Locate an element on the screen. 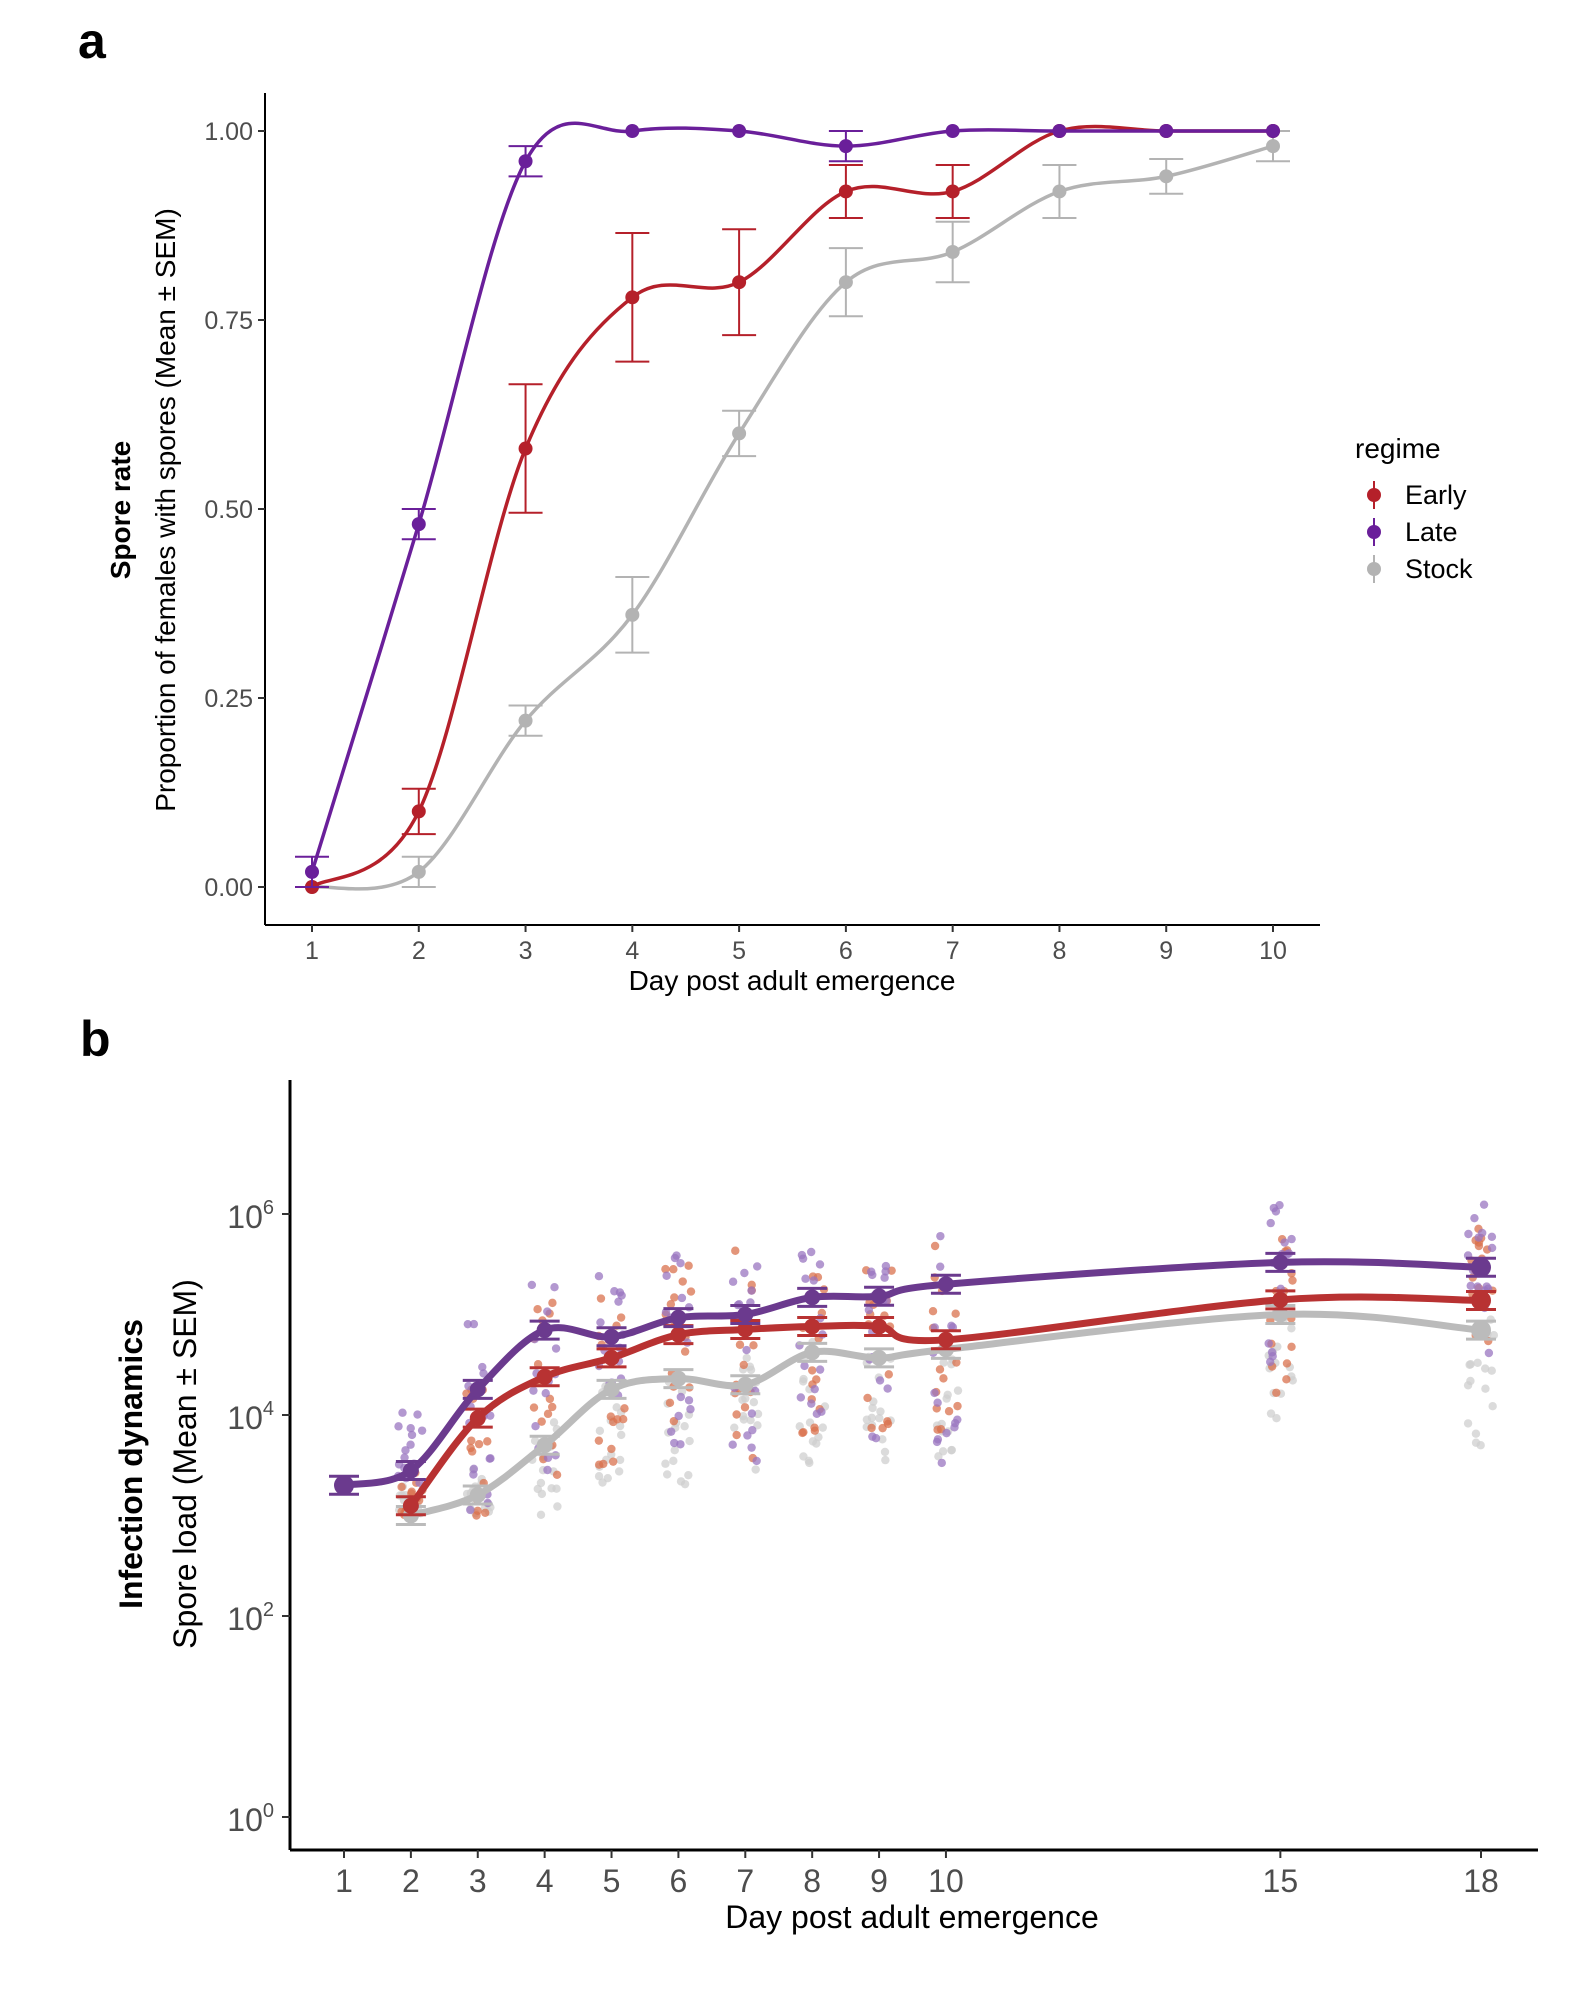 The image size is (1579, 2000). x-tick-label: 3 is located at coordinates (526, 951).